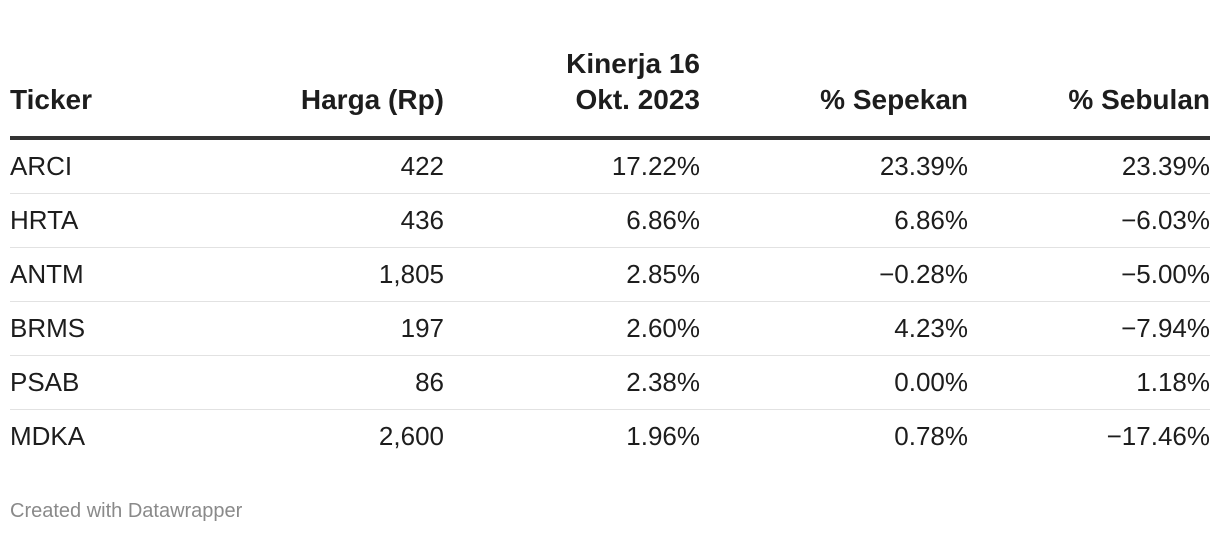  I want to click on table-row: ARCI 422 17.22% 23.39% 23.39%, so click(610, 166).